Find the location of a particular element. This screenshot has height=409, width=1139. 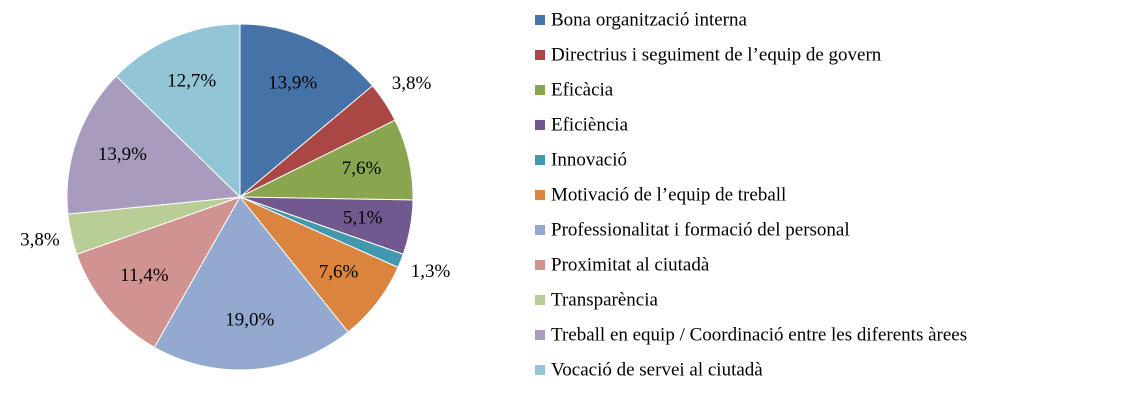

legend-label: Innovació is located at coordinates (589, 159).